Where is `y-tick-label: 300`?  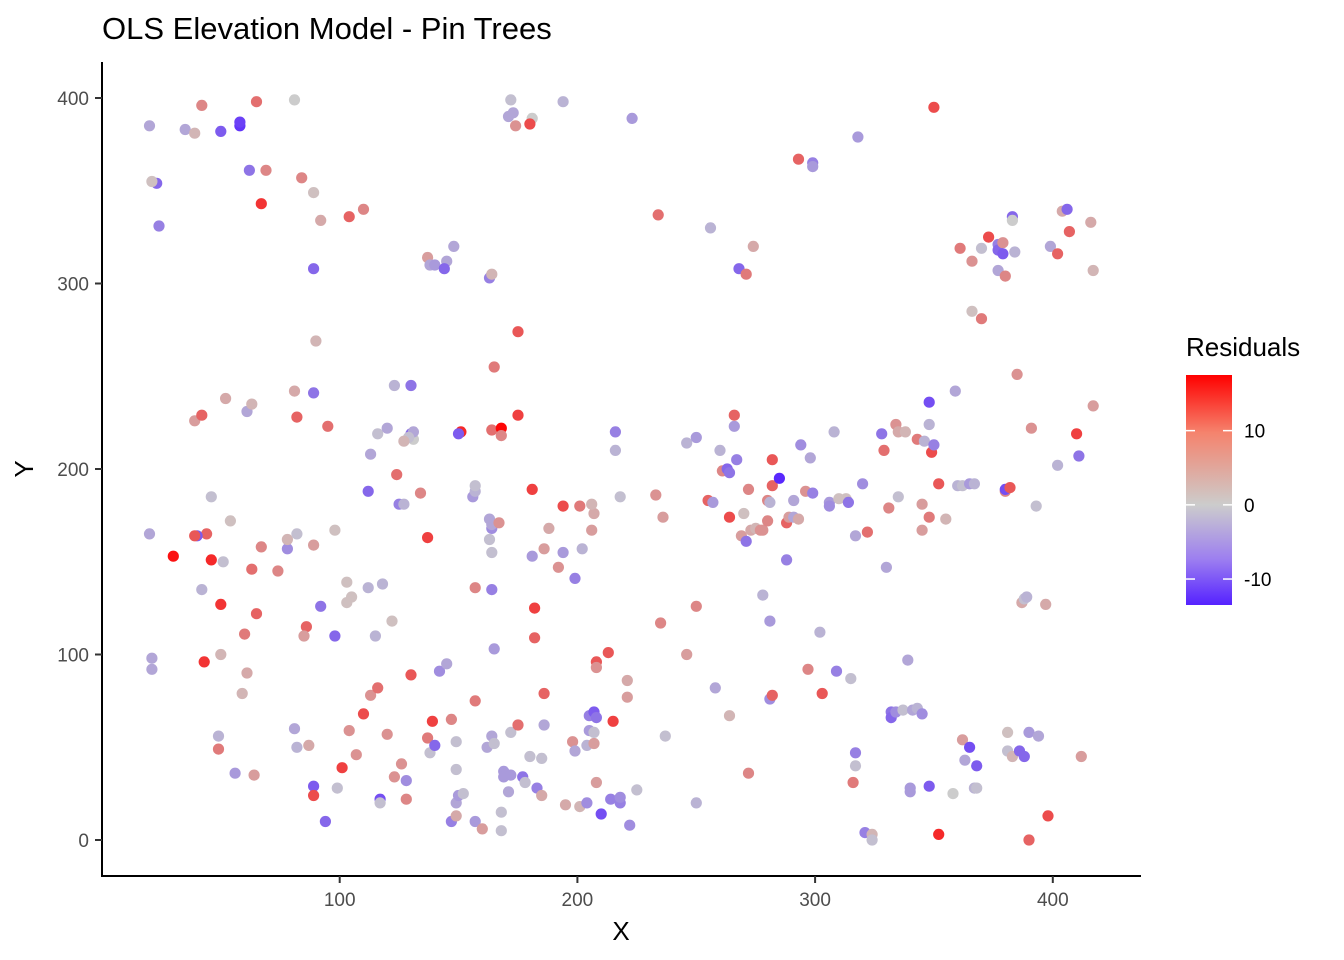
y-tick-label: 300 is located at coordinates (73, 285).